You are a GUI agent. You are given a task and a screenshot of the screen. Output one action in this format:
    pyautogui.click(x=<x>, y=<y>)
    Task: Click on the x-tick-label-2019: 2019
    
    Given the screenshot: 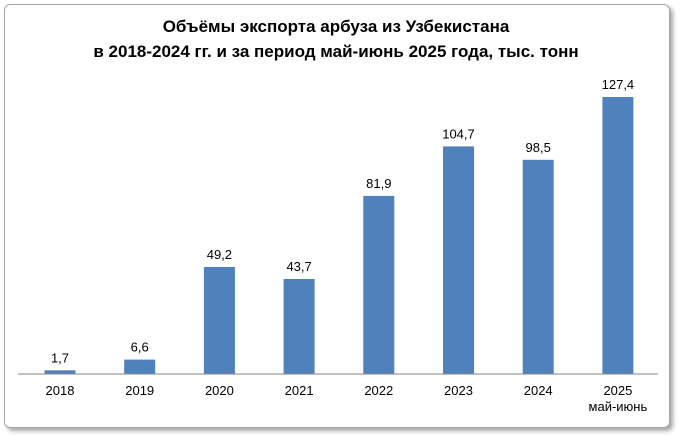 What is the action you would take?
    pyautogui.click(x=139, y=390)
    